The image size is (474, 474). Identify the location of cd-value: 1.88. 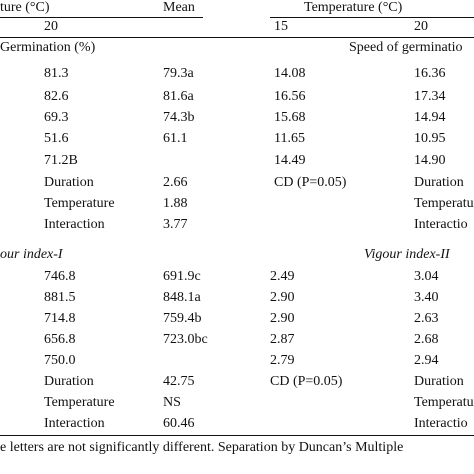
(175, 203).